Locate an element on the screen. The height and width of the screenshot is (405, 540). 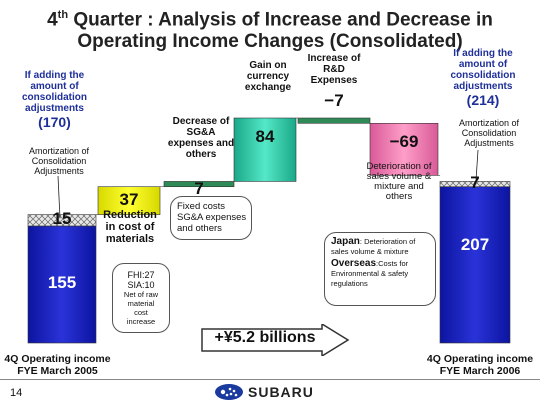
bar-currency is located at coordinates (265, 149).